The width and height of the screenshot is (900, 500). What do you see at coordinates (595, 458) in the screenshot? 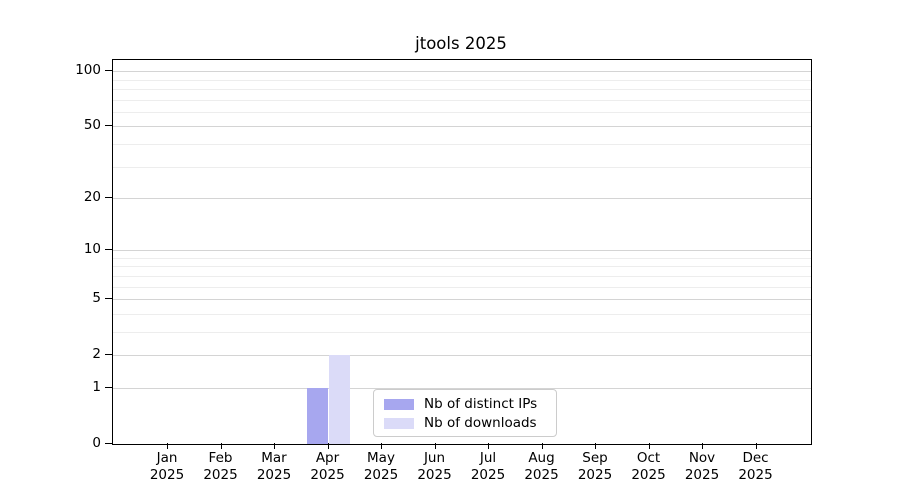
I see `x-tick-month-sep: Sep` at bounding box center [595, 458].